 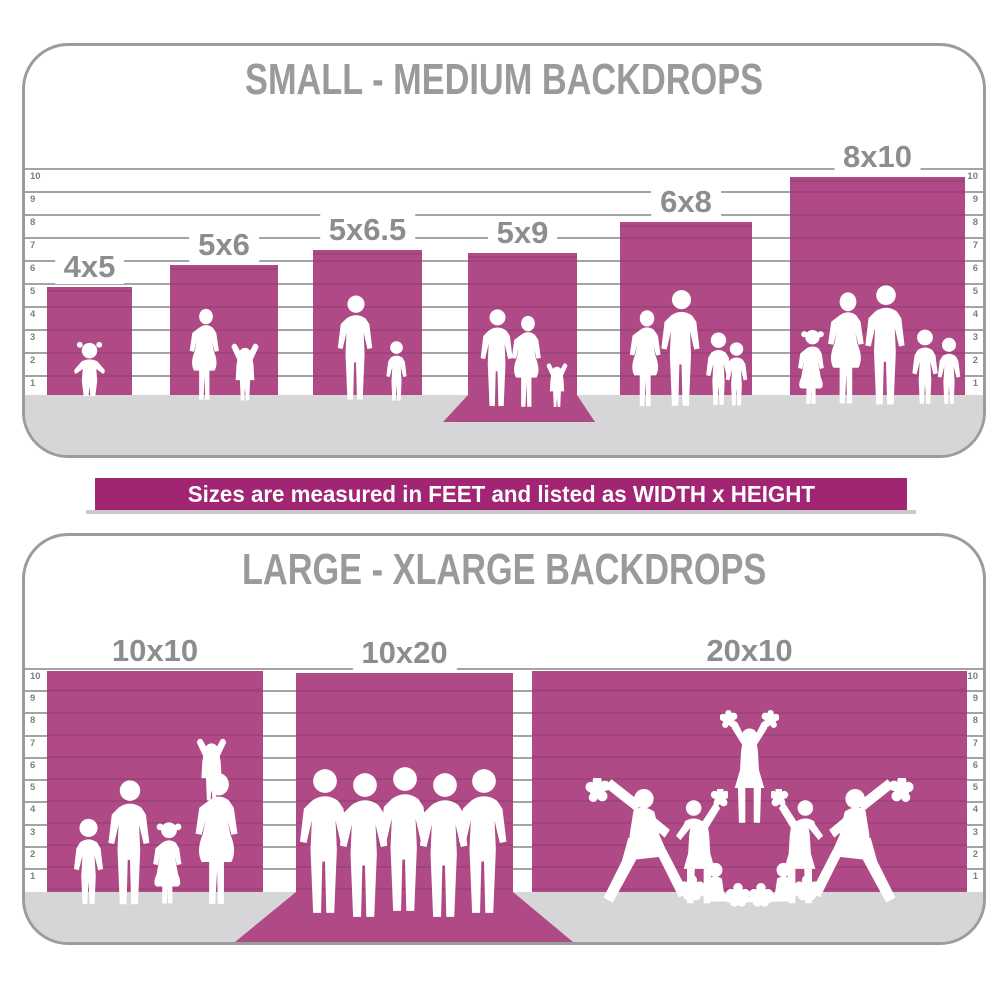 I want to click on backdrop-size-label: 4x5, so click(x=89, y=267).